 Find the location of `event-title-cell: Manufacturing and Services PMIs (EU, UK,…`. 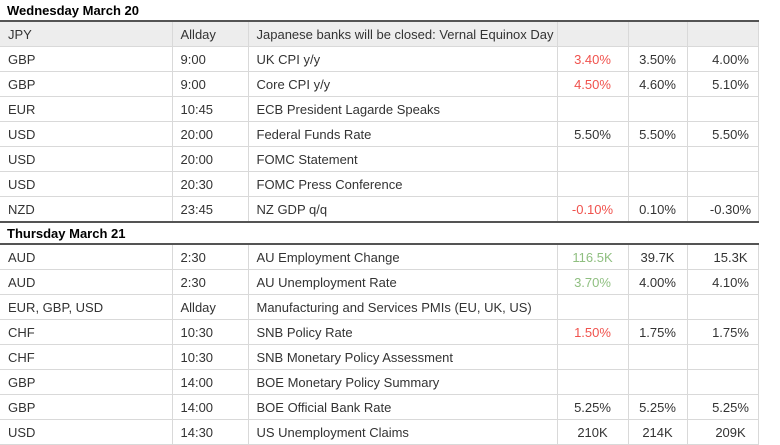

event-title-cell: Manufacturing and Services PMIs (EU, UK,… is located at coordinates (402, 307).